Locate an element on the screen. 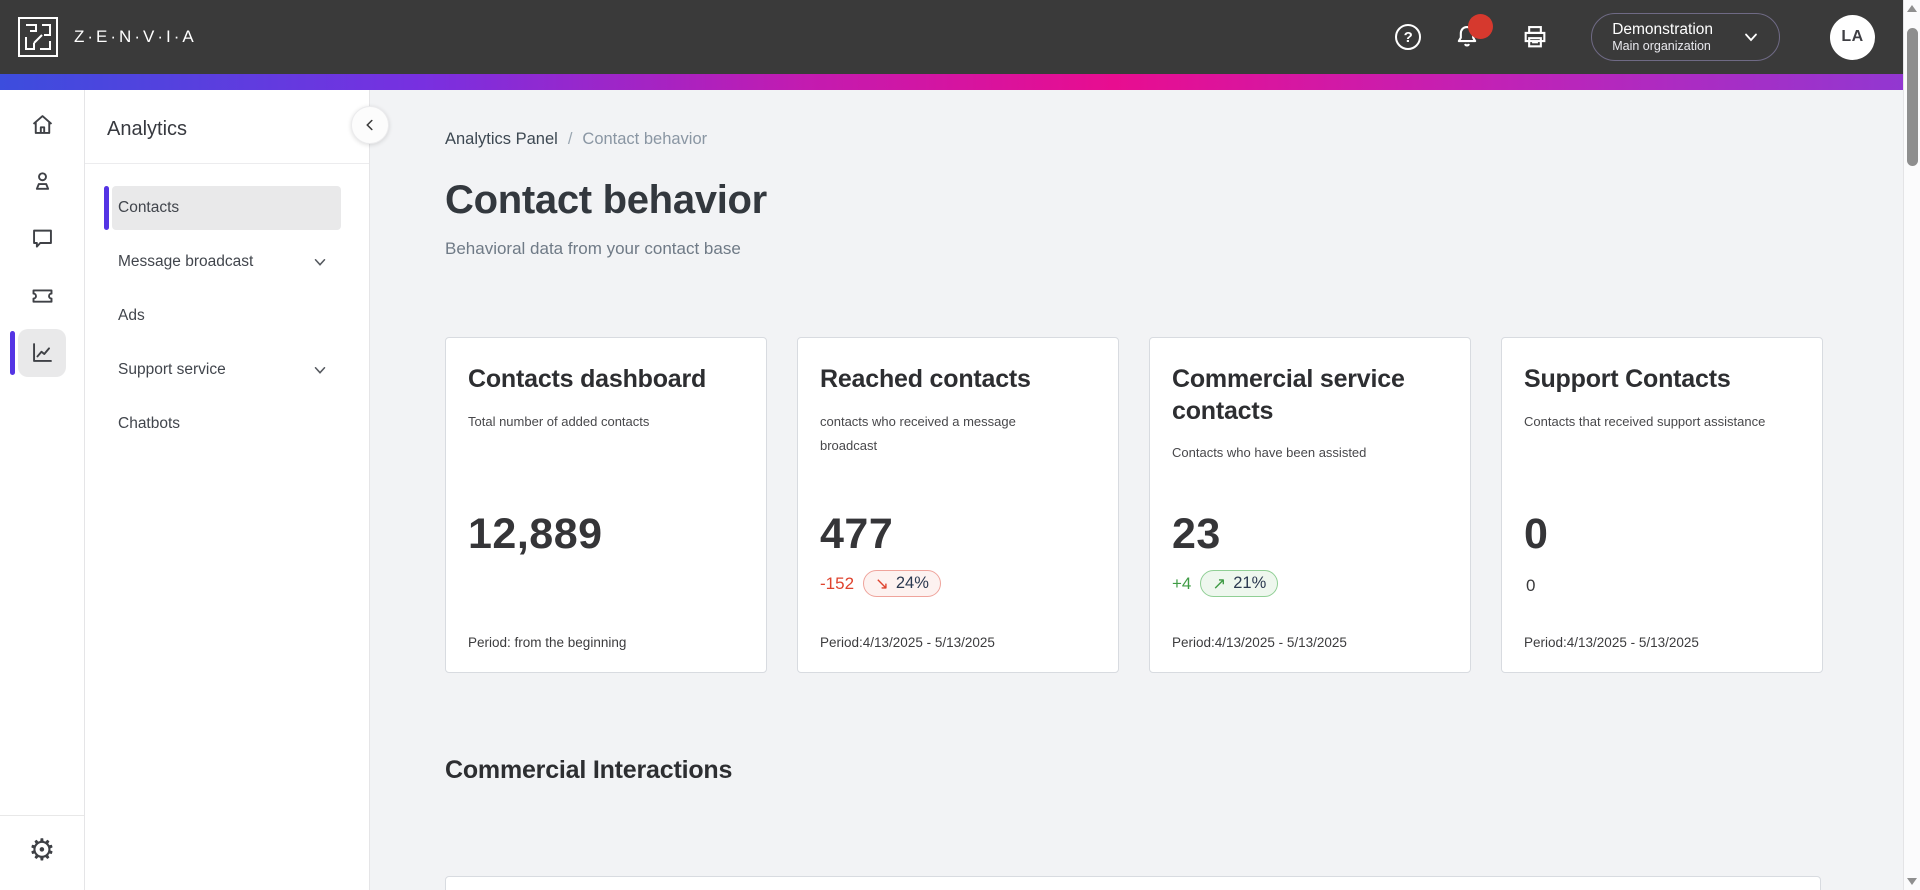  sidebar-item-label: Message broadcast is located at coordinates (186, 261).